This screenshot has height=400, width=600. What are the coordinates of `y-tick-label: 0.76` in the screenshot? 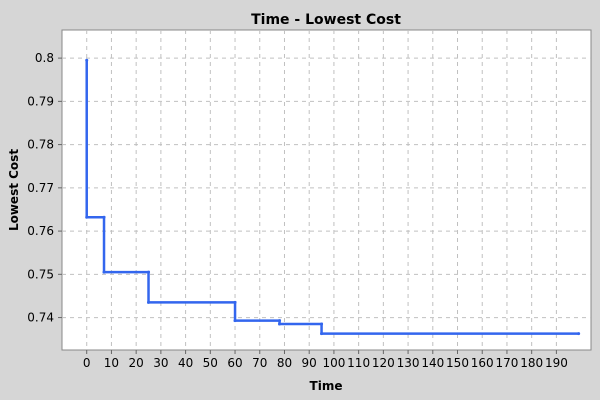 It's located at (40, 231).